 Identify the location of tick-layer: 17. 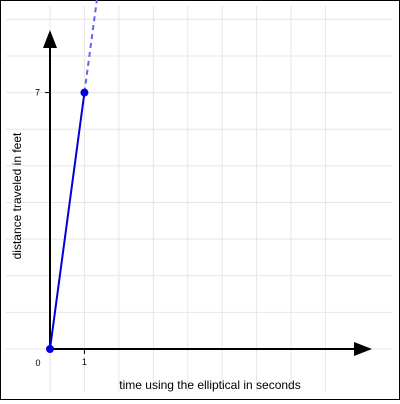
(61, 227).